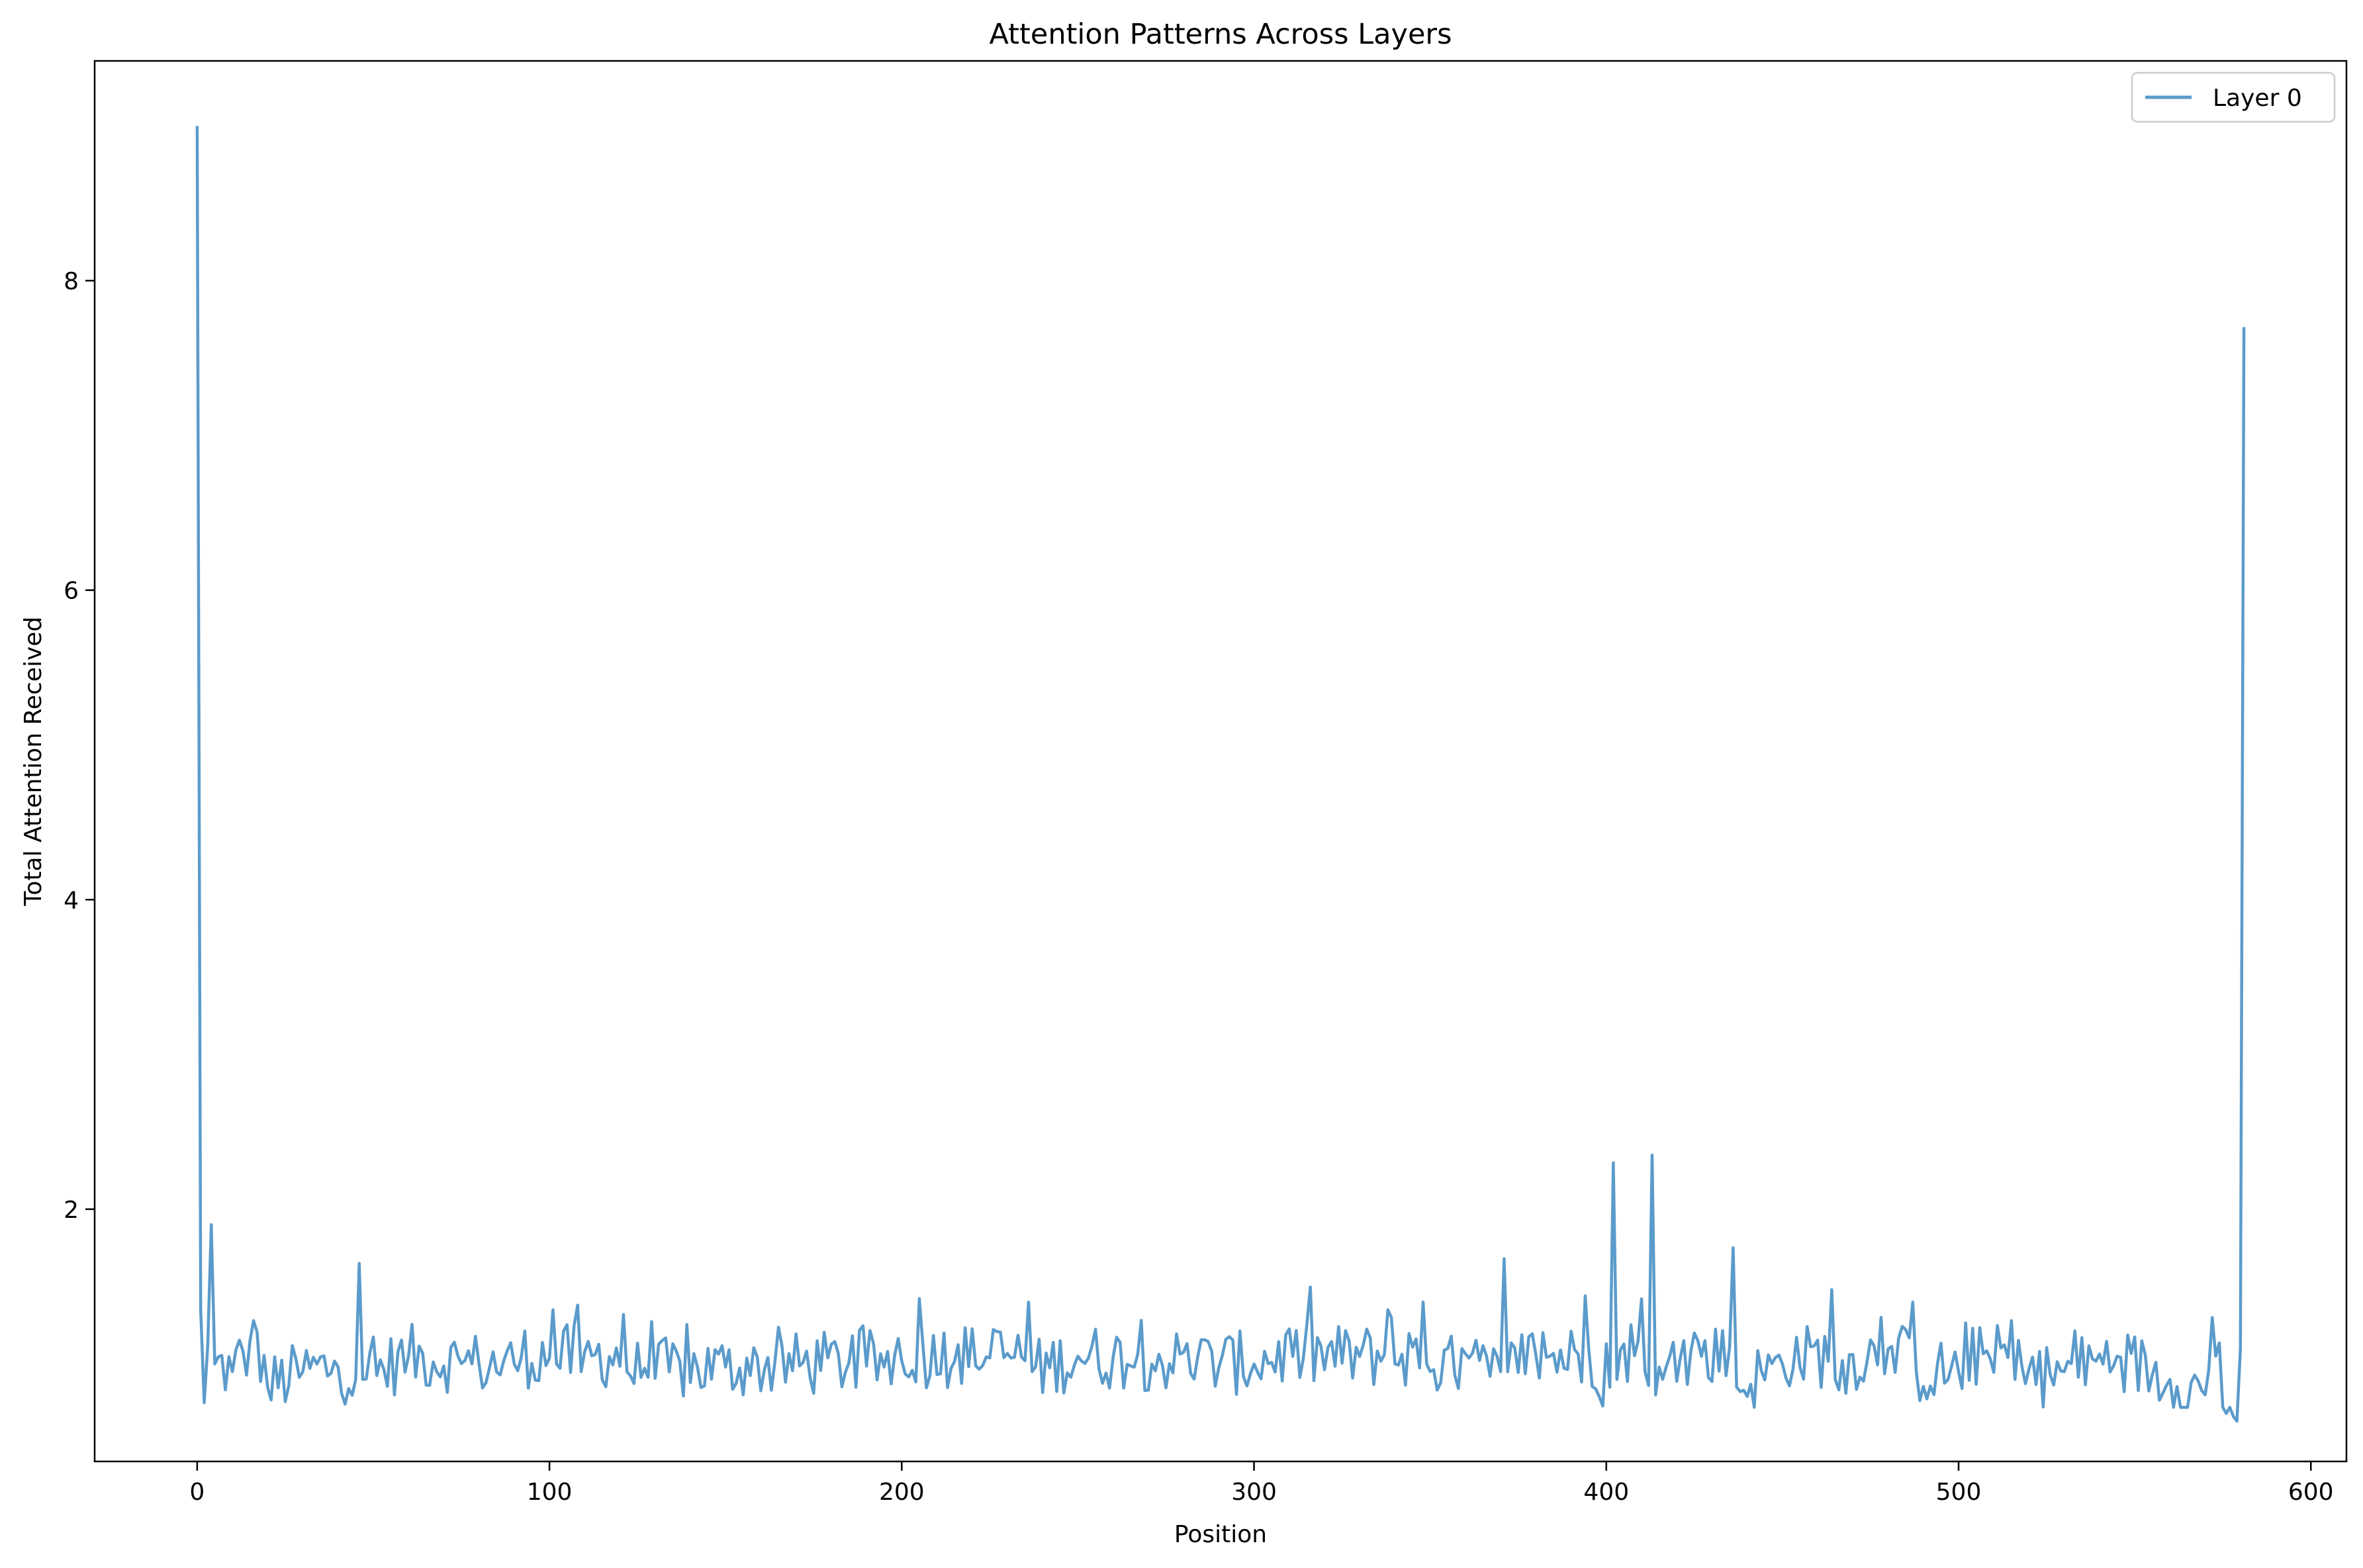  I want to click on legend-box, so click(2233, 97).